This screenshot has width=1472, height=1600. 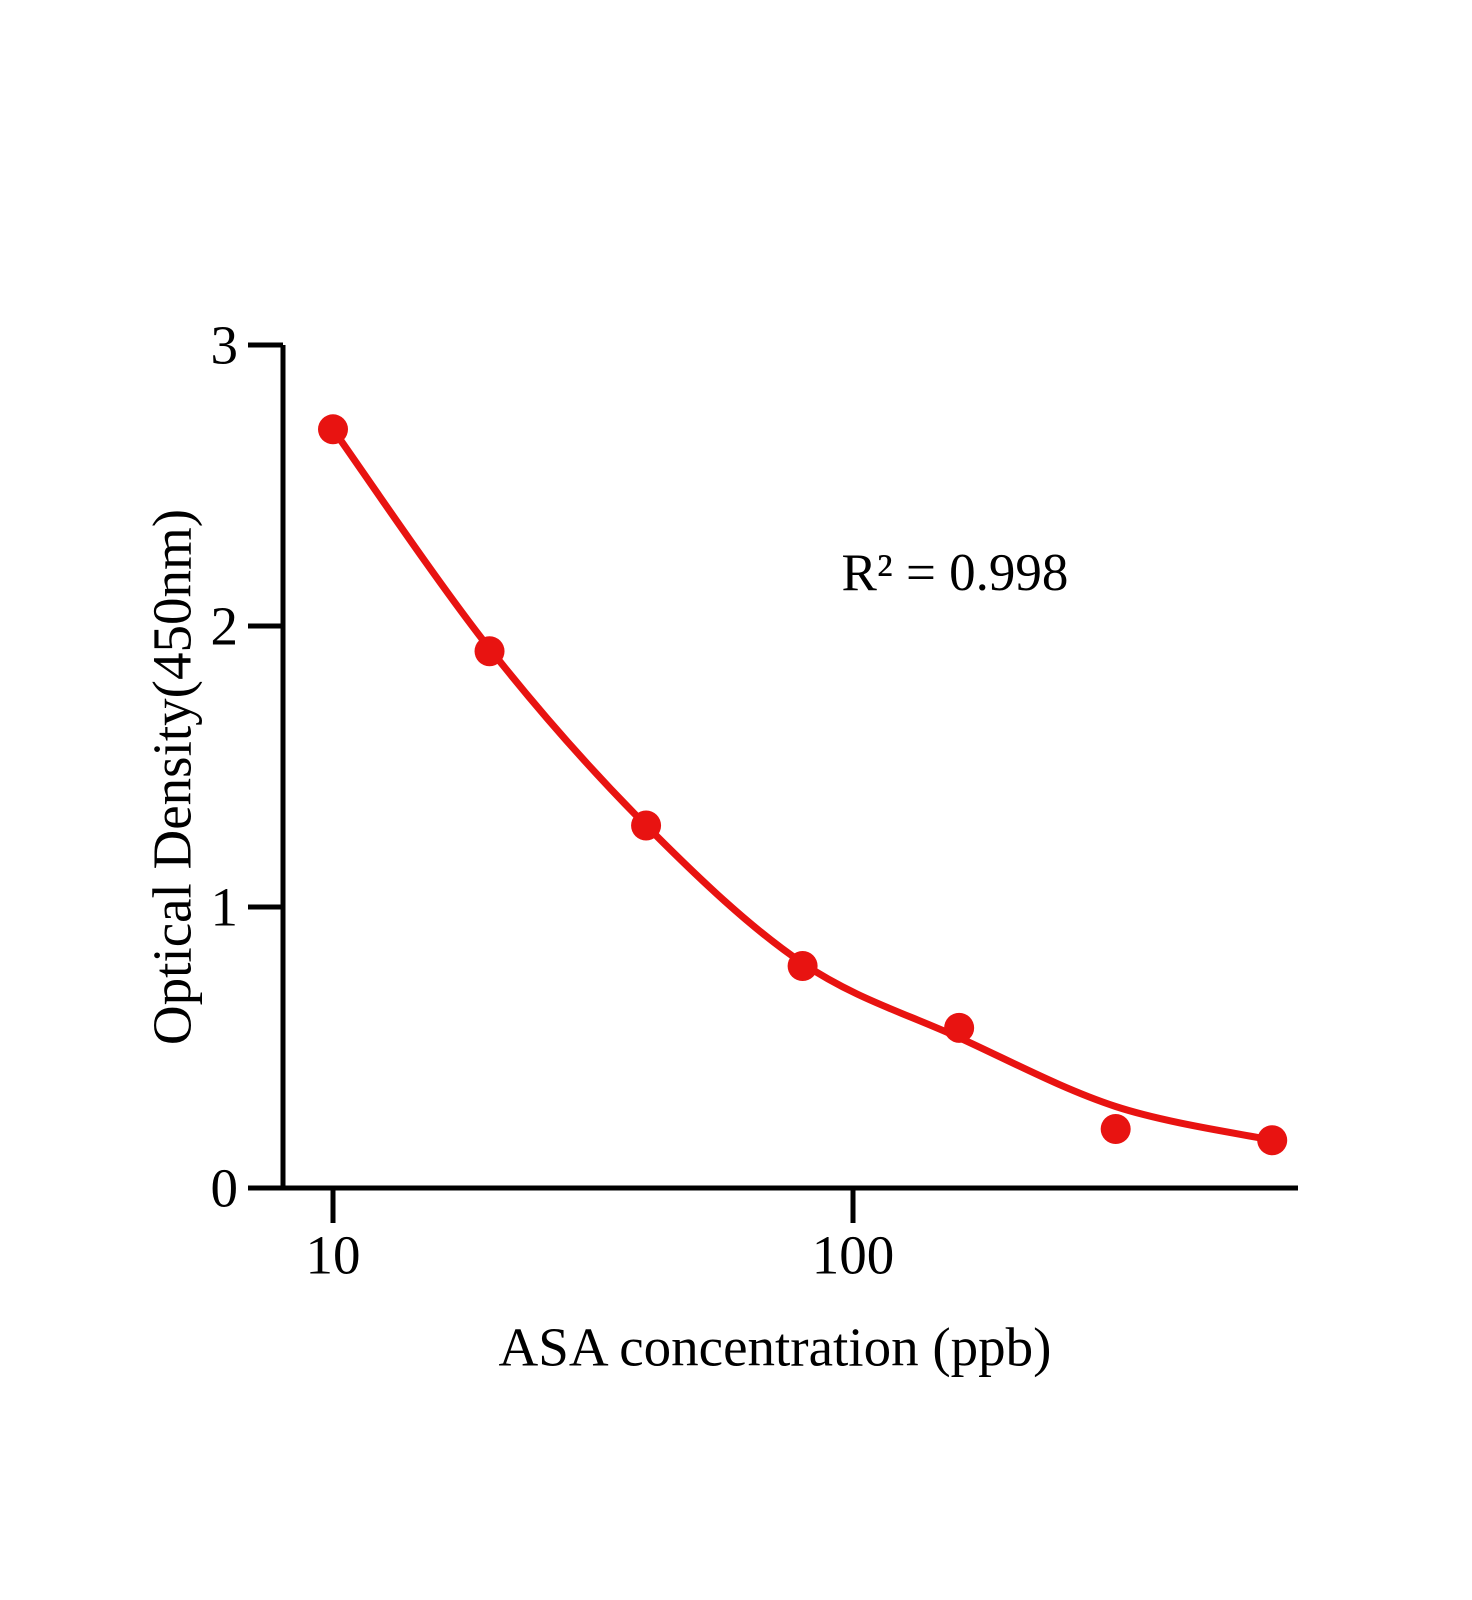 What do you see at coordinates (225, 345) in the screenshot?
I see `y-tick-label: 3` at bounding box center [225, 345].